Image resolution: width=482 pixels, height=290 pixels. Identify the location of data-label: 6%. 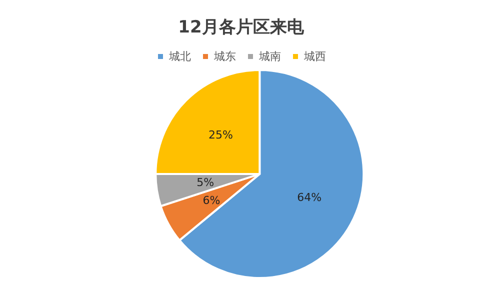
(211, 200).